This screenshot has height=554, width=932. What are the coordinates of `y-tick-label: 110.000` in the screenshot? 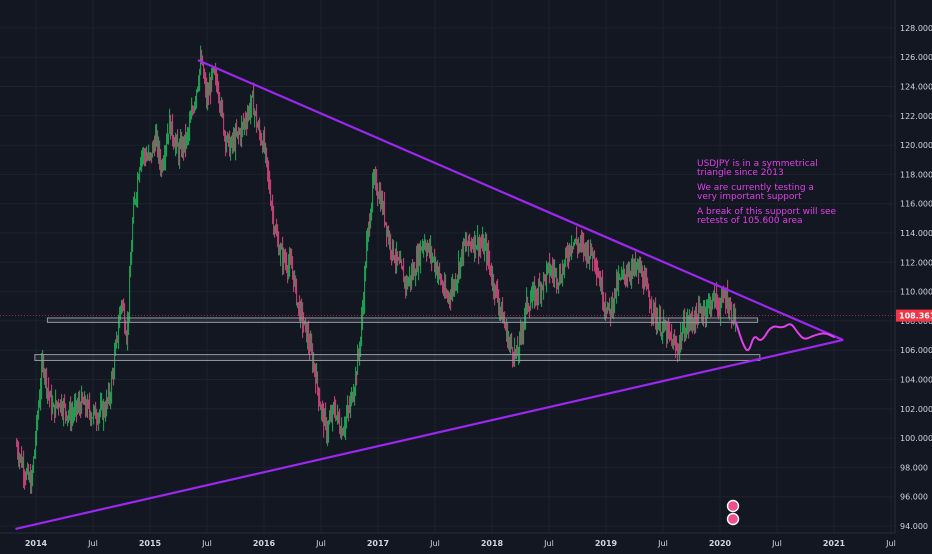 It's located at (916, 292).